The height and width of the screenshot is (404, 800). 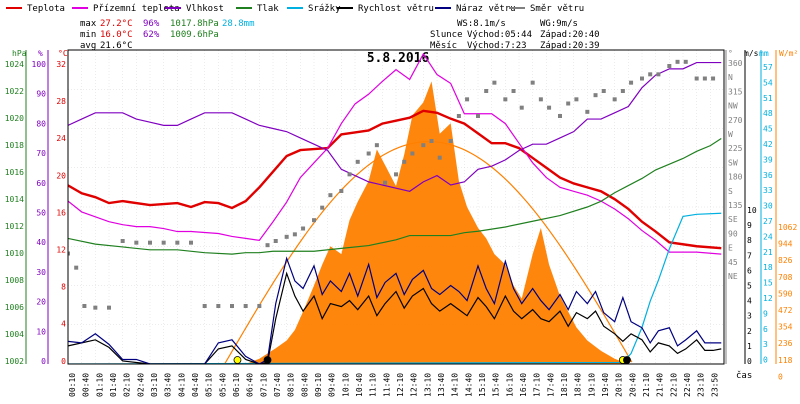 What do you see at coordinates (88, 35) in the screenshot?
I see `stats-min-label: min` at bounding box center [88, 35].